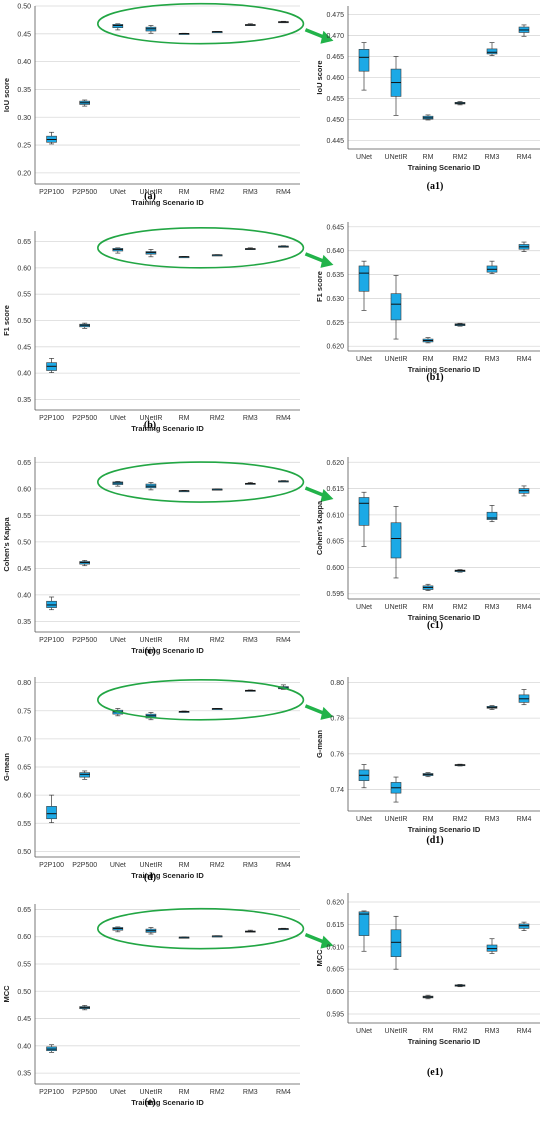 Image resolution: width=550 pixels, height=1139 pixels. What do you see at coordinates (24, 711) in the screenshot?
I see `y-tick-label: 0.75` at bounding box center [24, 711].